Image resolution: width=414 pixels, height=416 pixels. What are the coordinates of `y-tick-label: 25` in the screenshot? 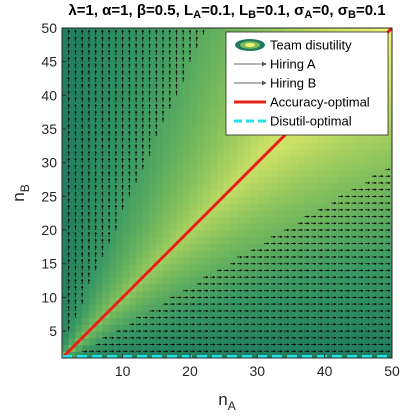 It's located at (49, 196).